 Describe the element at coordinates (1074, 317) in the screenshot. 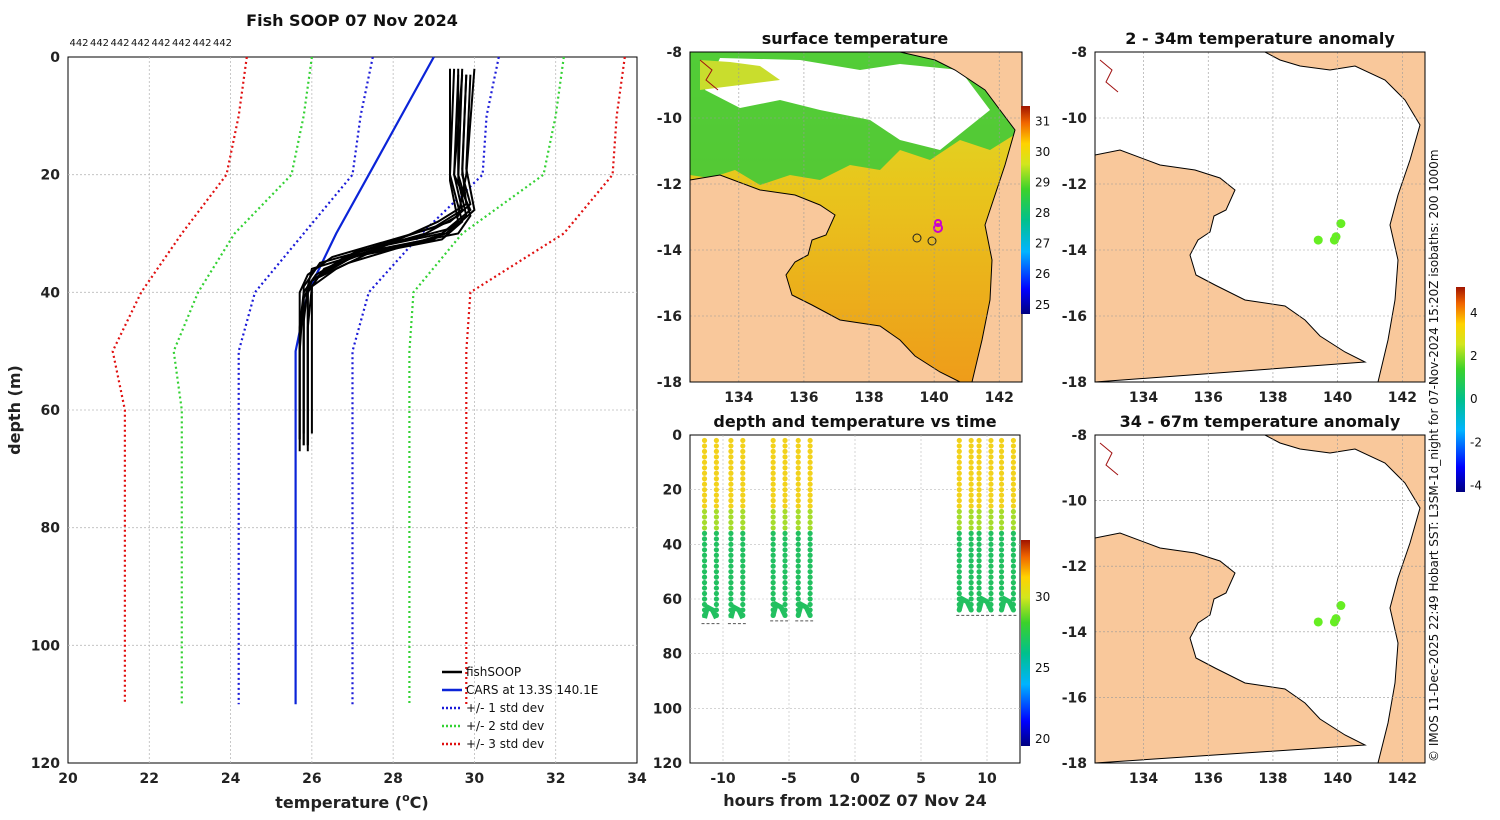

I see `y-tick-label: -16` at that location.